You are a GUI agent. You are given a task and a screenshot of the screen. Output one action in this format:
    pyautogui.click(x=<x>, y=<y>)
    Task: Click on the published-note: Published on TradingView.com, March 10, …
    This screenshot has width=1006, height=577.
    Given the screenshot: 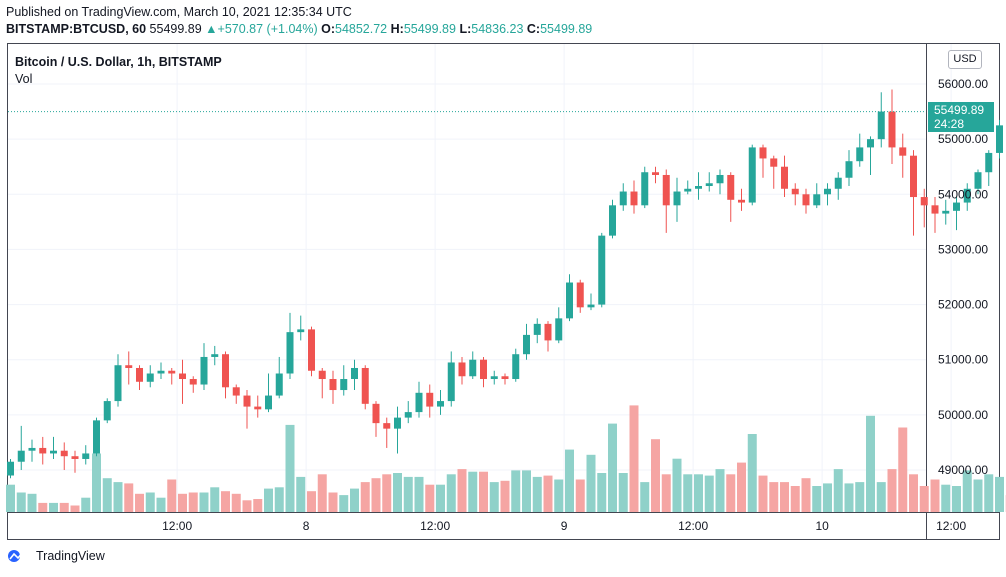 What is the action you would take?
    pyautogui.click(x=179, y=12)
    